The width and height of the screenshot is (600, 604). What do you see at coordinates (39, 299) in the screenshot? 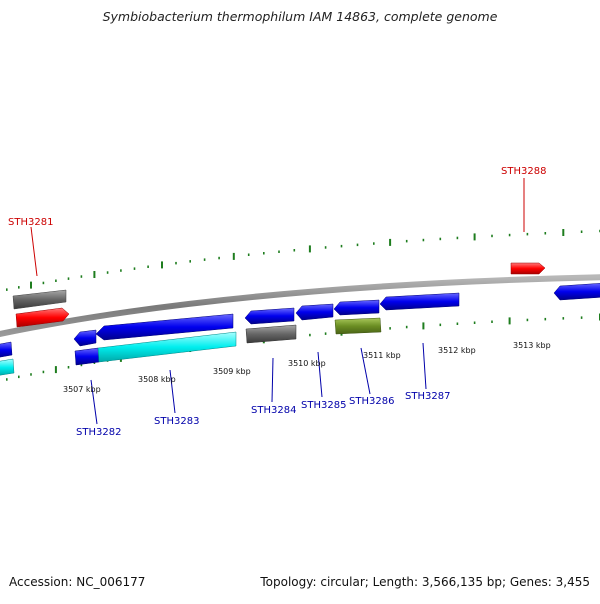
I see `gene-sth3281-gray` at bounding box center [39, 299].